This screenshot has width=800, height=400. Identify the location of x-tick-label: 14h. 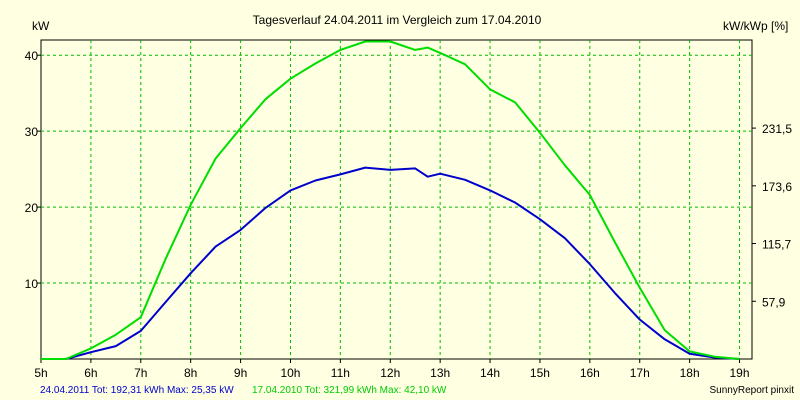
(490, 373).